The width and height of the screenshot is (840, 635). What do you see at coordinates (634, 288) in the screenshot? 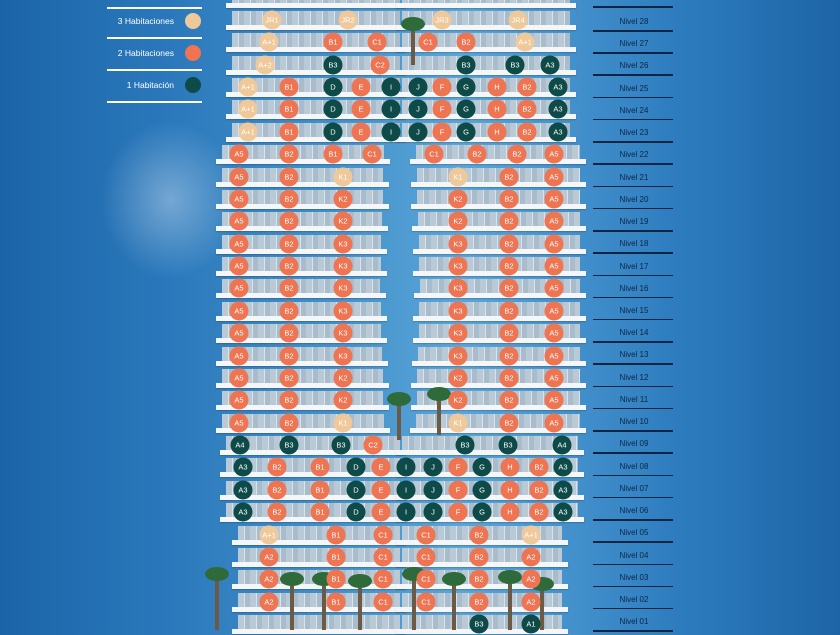
I see `level-label: Nivel 16` at bounding box center [634, 288].